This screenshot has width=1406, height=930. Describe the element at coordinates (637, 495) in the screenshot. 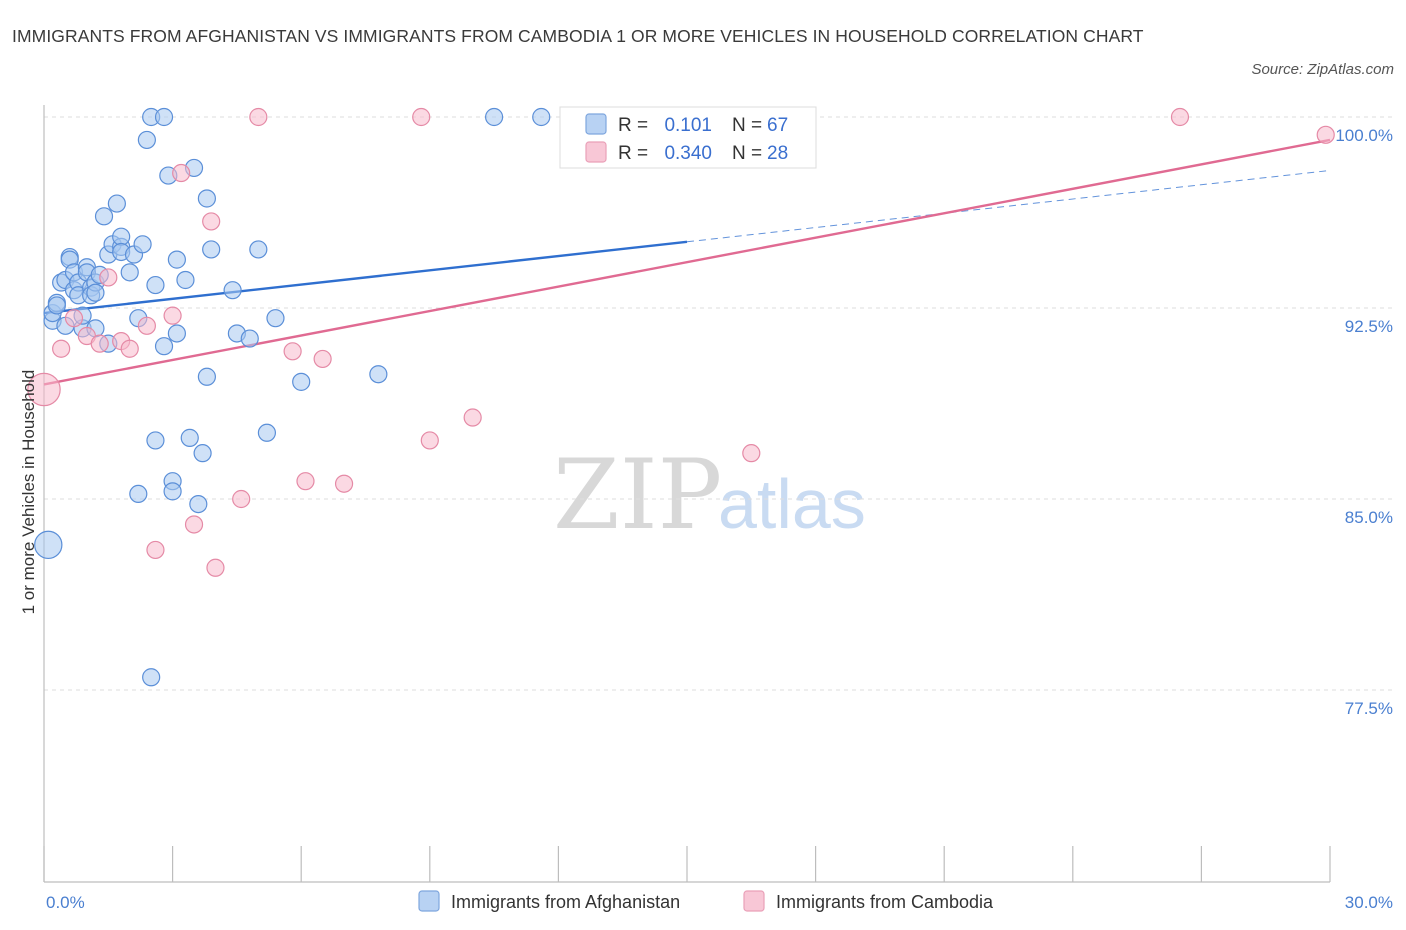

I see `watermark-zip: ZIP` at that location.